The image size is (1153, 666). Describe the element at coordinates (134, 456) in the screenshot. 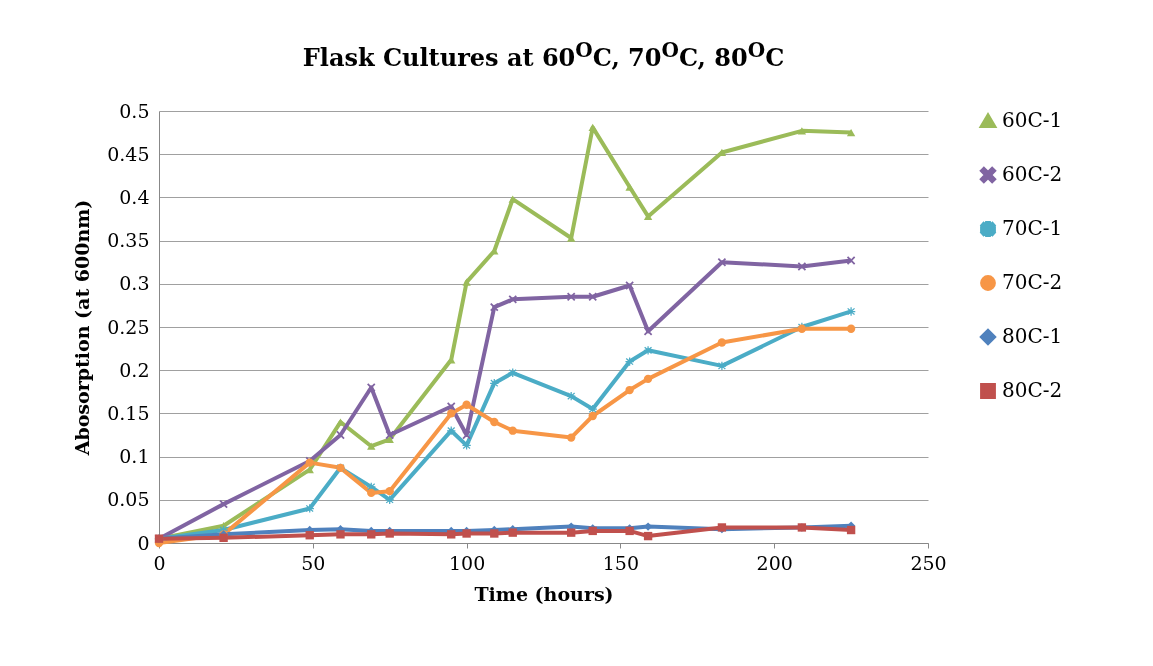

I see `y-tick-label: 0.1` at that location.